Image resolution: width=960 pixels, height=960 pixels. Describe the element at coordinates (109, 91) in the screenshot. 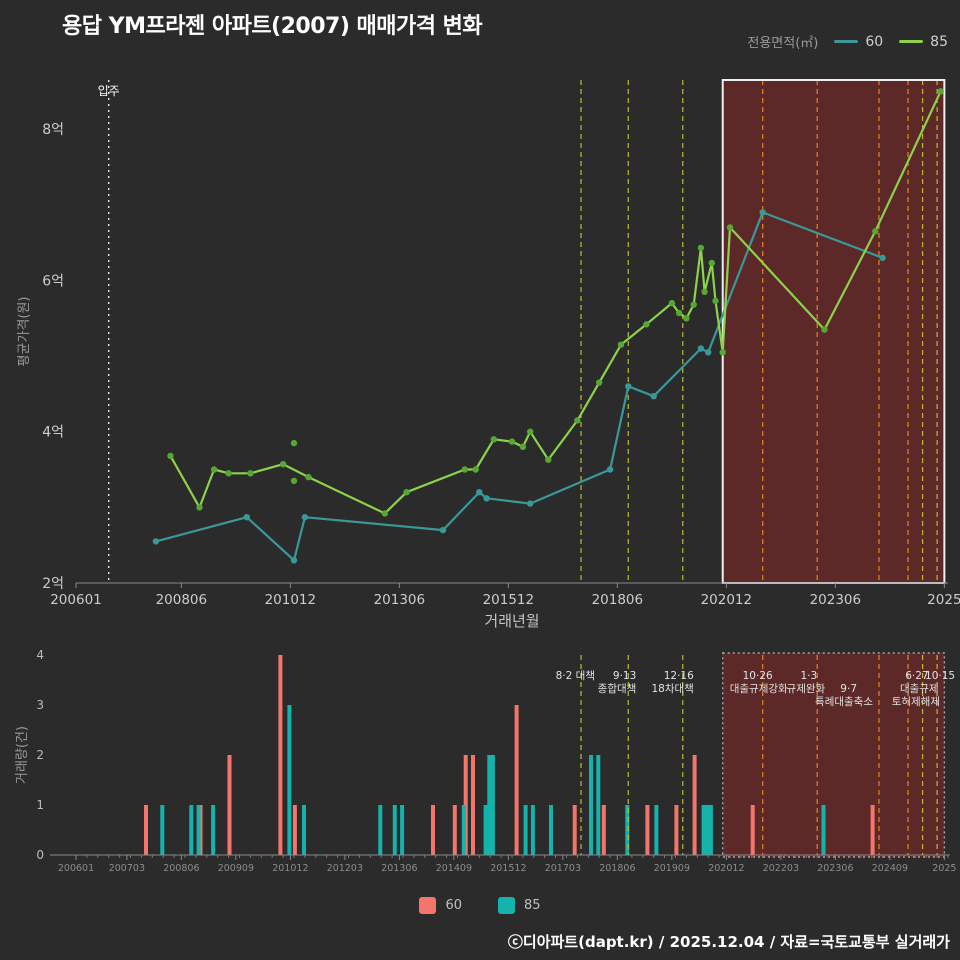

I see `move-in-label: 입주` at that location.